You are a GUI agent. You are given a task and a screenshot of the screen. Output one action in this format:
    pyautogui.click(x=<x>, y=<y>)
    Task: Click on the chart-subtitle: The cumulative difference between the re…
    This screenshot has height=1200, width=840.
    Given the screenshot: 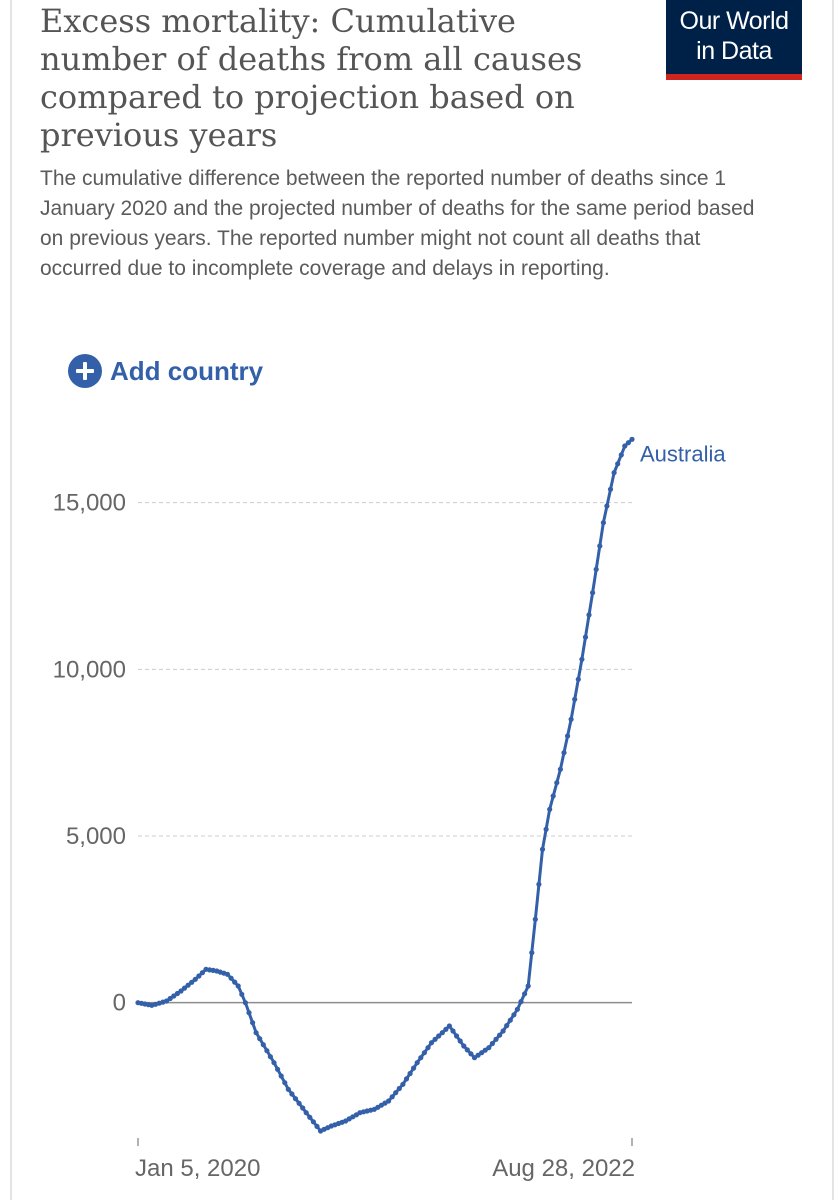 What is the action you would take?
    pyautogui.click(x=397, y=223)
    